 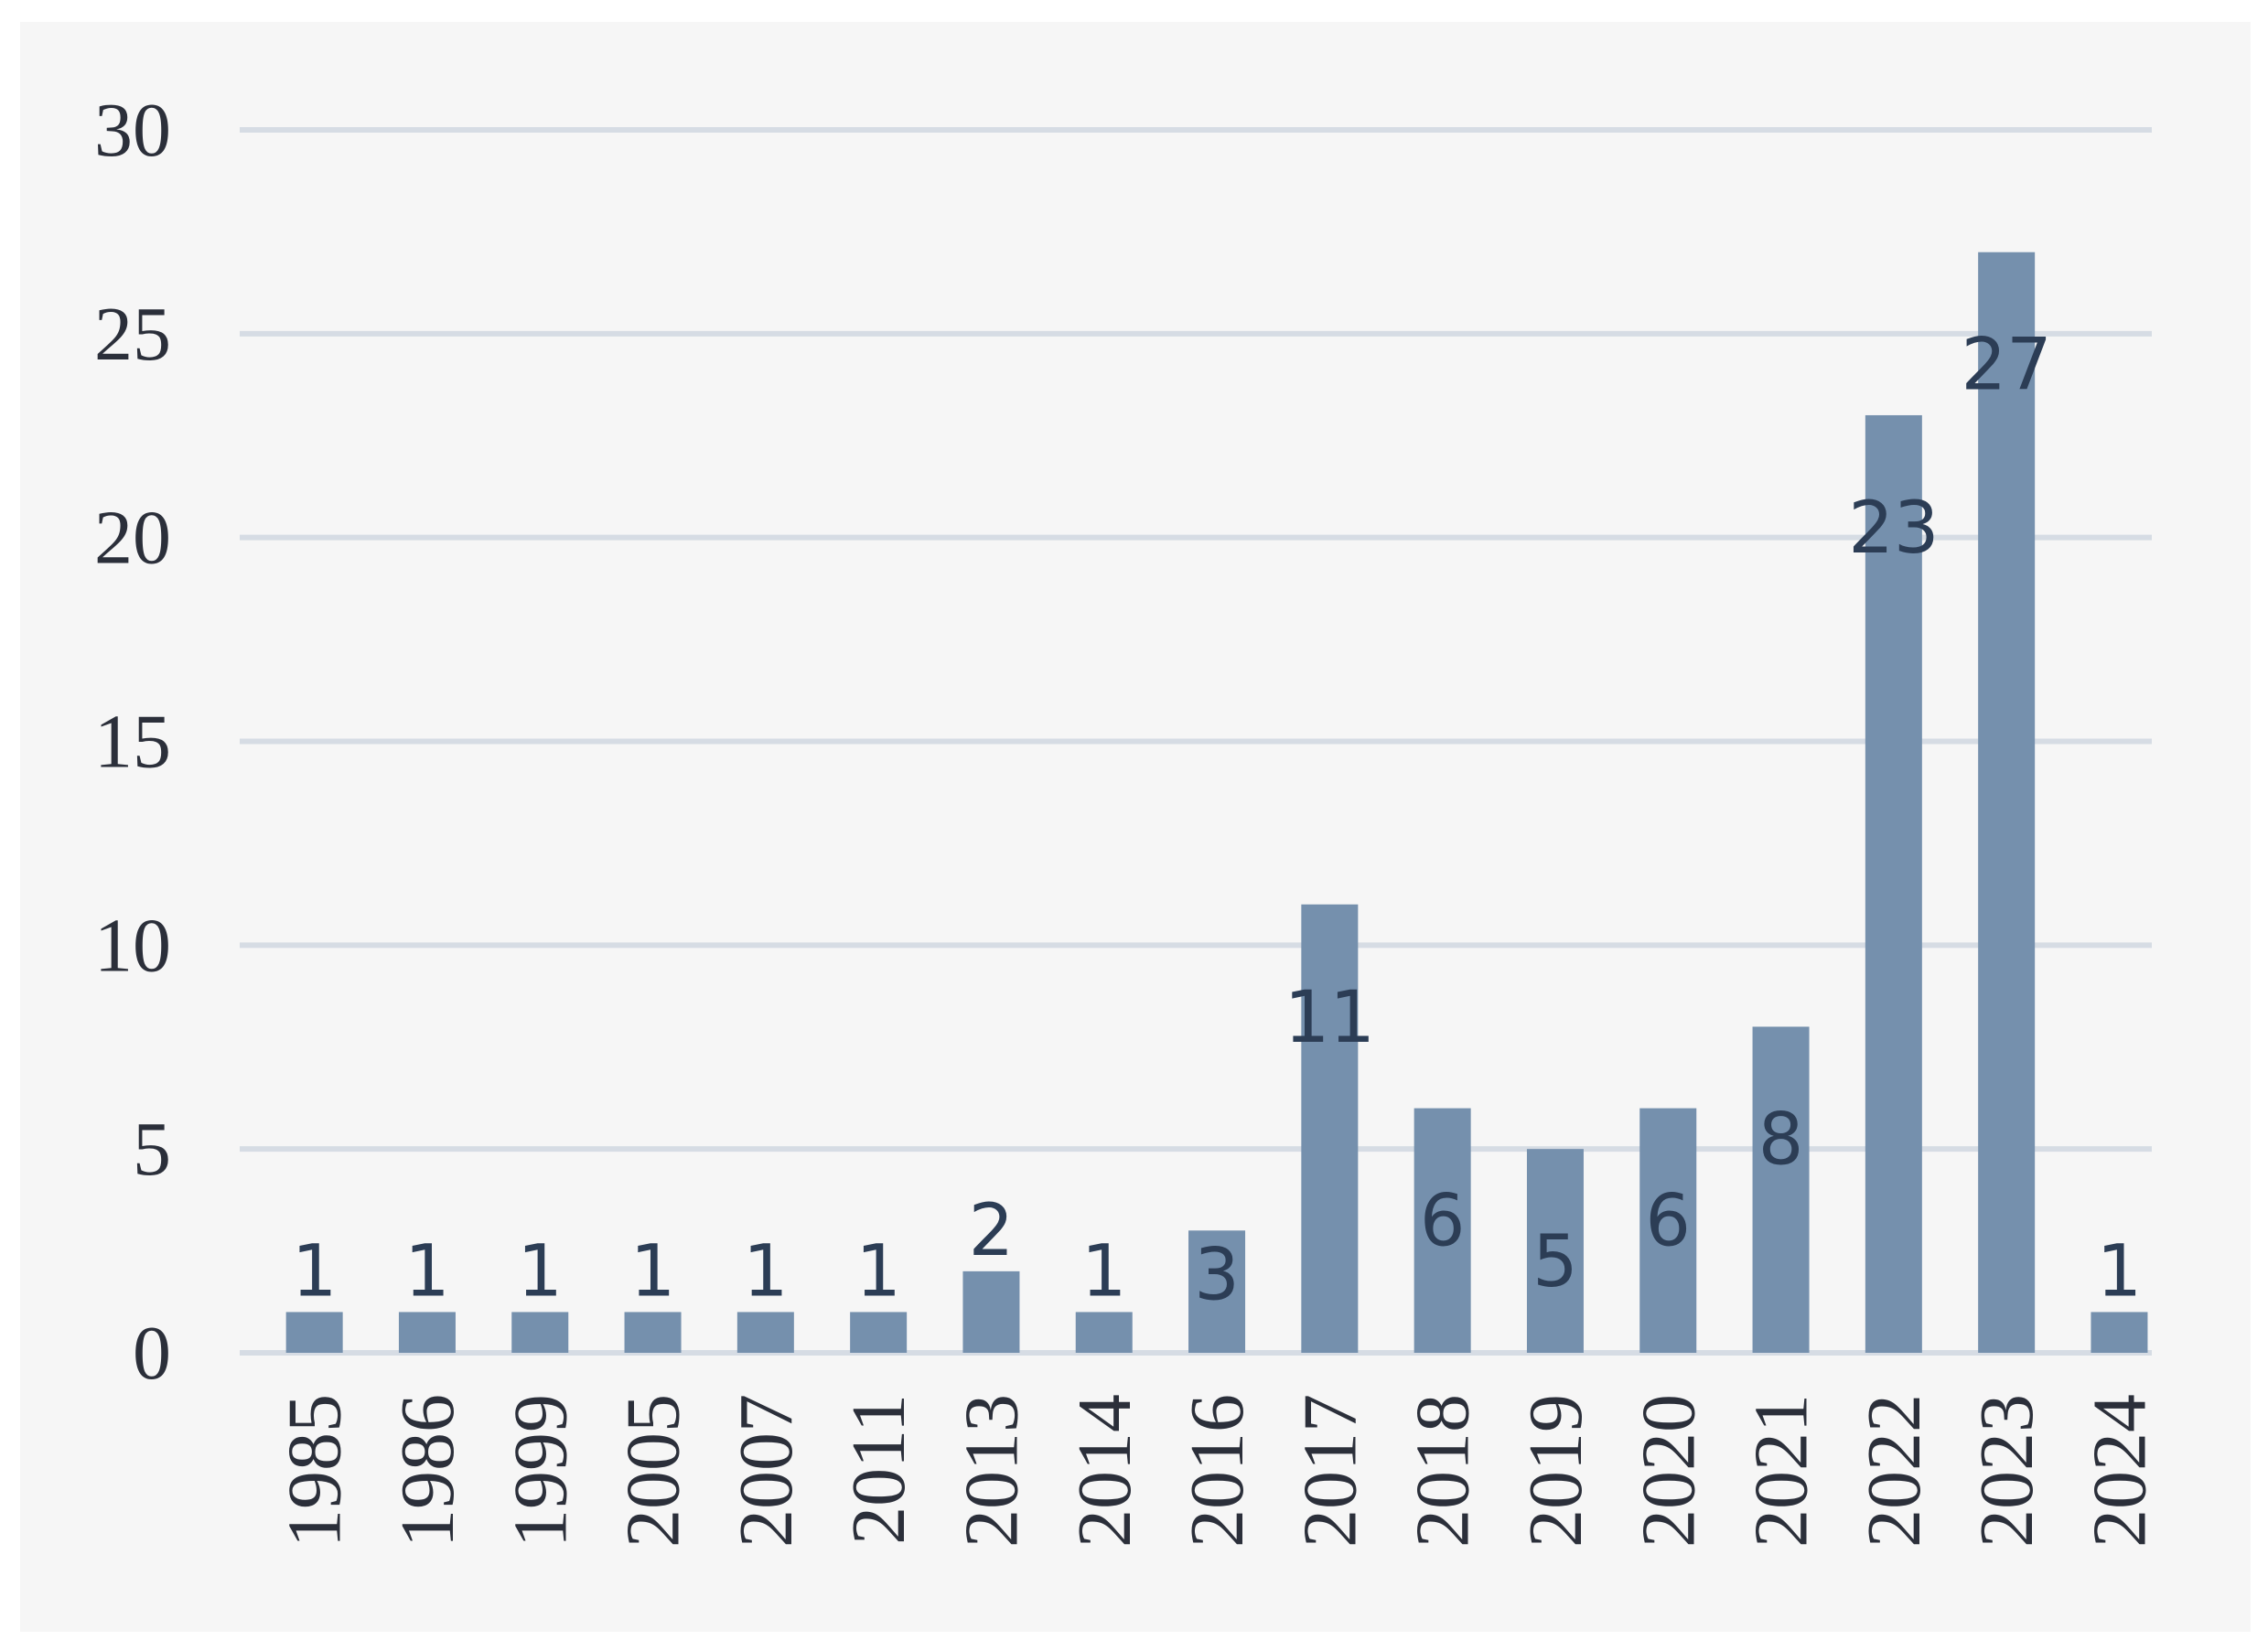 What do you see at coordinates (654, 1471) in the screenshot?
I see `x-tick-label-2005: 2005` at bounding box center [654, 1471].